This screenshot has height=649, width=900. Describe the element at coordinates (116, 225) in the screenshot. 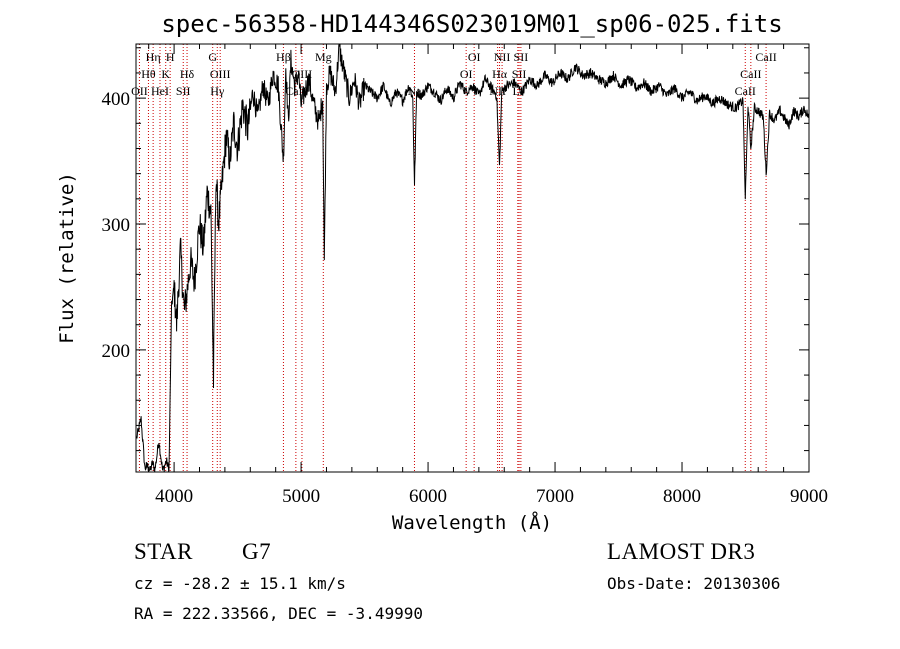

I see `y-tick-label: 300` at that location.